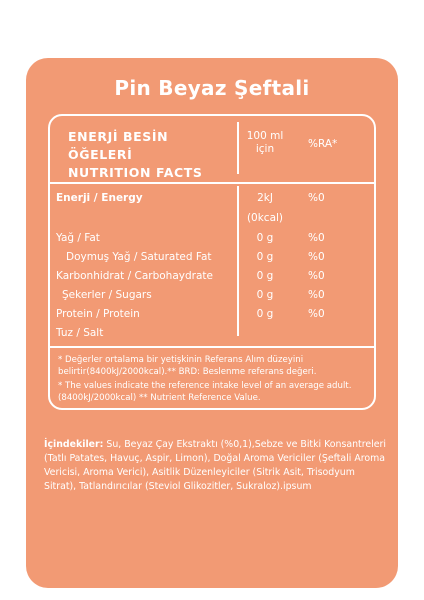 The width and height of the screenshot is (424, 600). What do you see at coordinates (74, 444) in the screenshot?
I see `ingredients-label: İçindekiler:` at bounding box center [74, 444].